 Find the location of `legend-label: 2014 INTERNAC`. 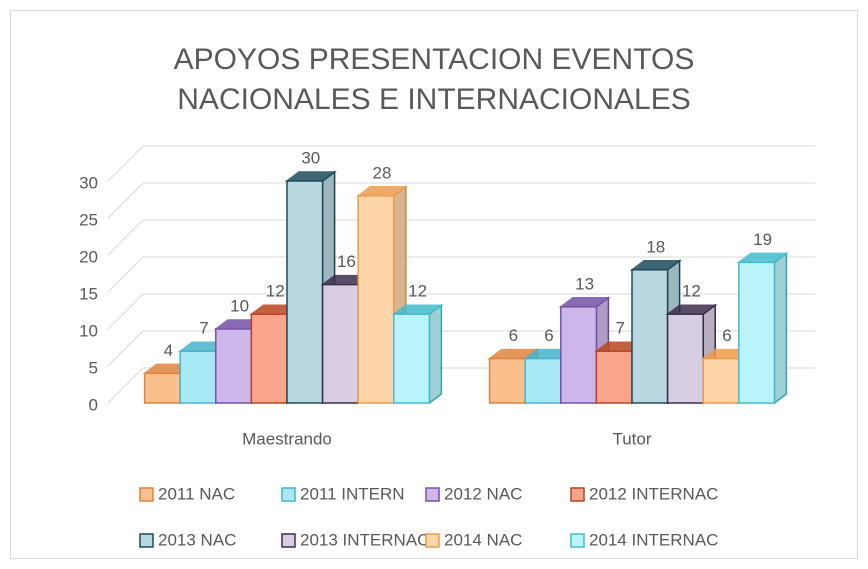

legend-label: 2014 INTERNAC is located at coordinates (653, 539).